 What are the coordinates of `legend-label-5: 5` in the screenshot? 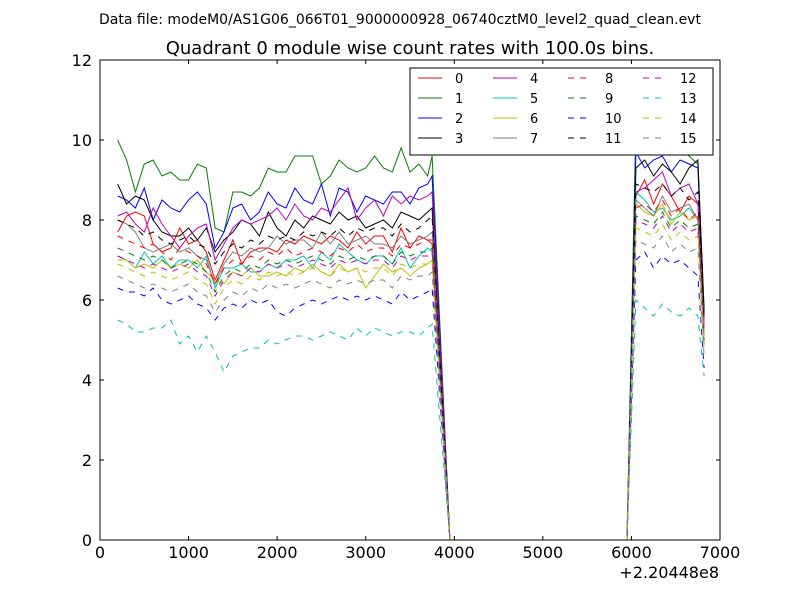 It's located at (534, 99).